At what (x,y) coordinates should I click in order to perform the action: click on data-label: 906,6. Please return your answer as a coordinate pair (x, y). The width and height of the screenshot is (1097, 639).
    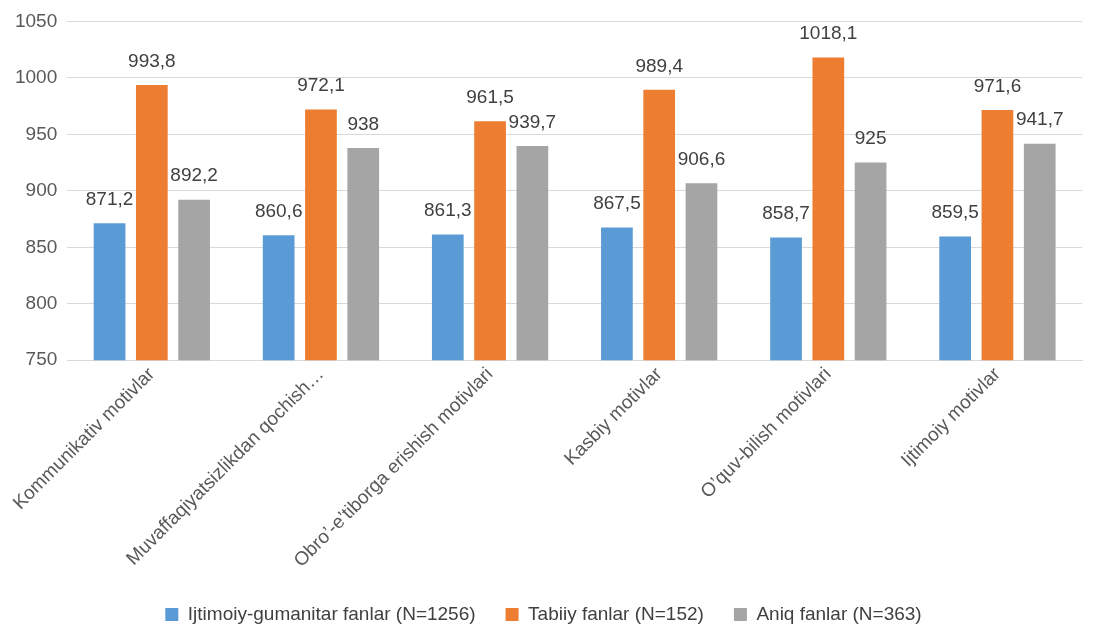
    Looking at the image, I should click on (701, 159).